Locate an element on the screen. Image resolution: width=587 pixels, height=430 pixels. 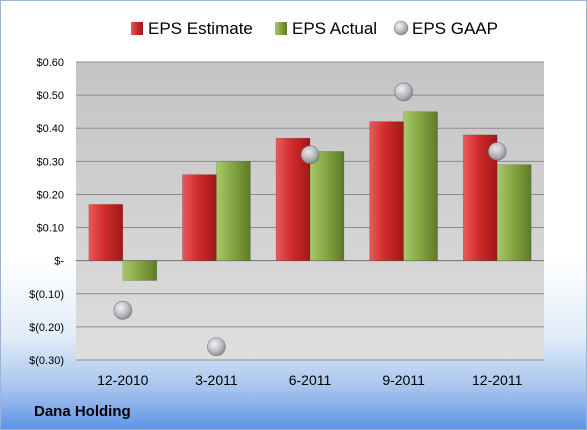
y-tick-label: $(0.10) is located at coordinates (46, 295).